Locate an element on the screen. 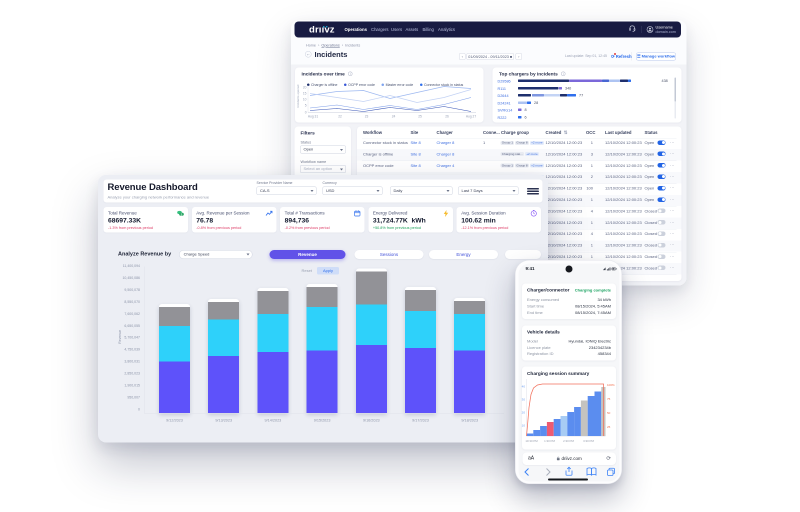 The image size is (800, 512). svg-text: 26 is located at coordinates (447, 117).